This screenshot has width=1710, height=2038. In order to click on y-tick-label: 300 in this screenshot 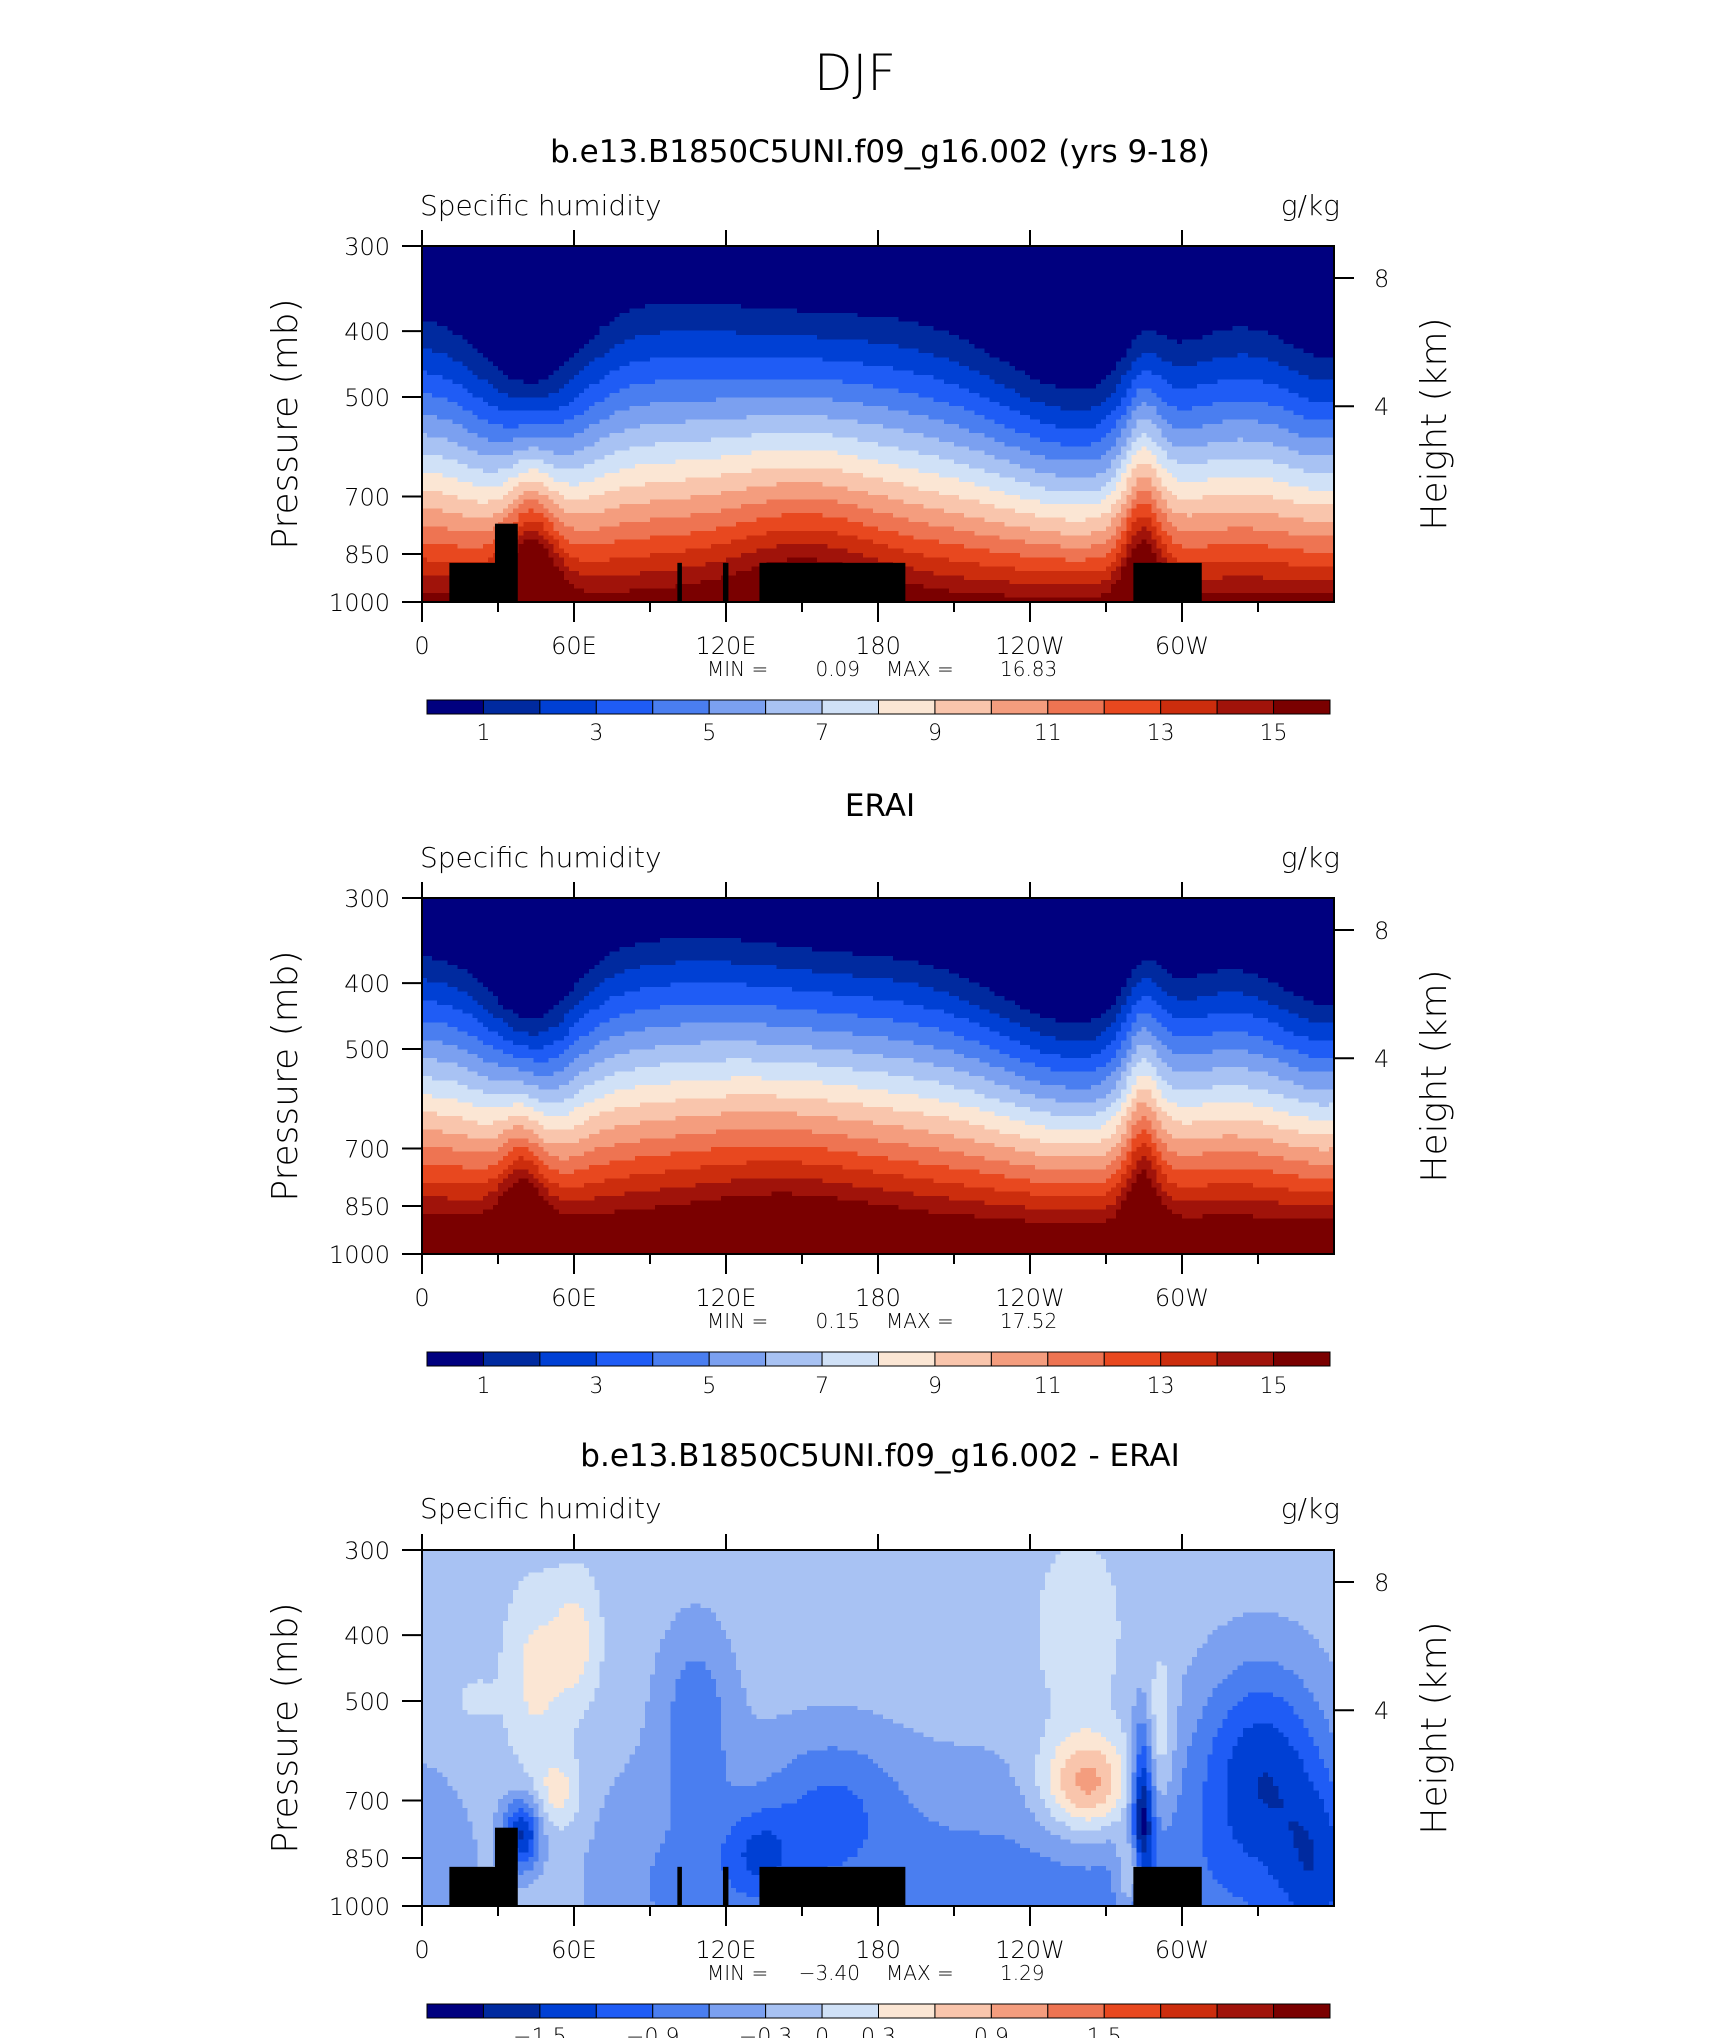, I will do `click(367, 1551)`.